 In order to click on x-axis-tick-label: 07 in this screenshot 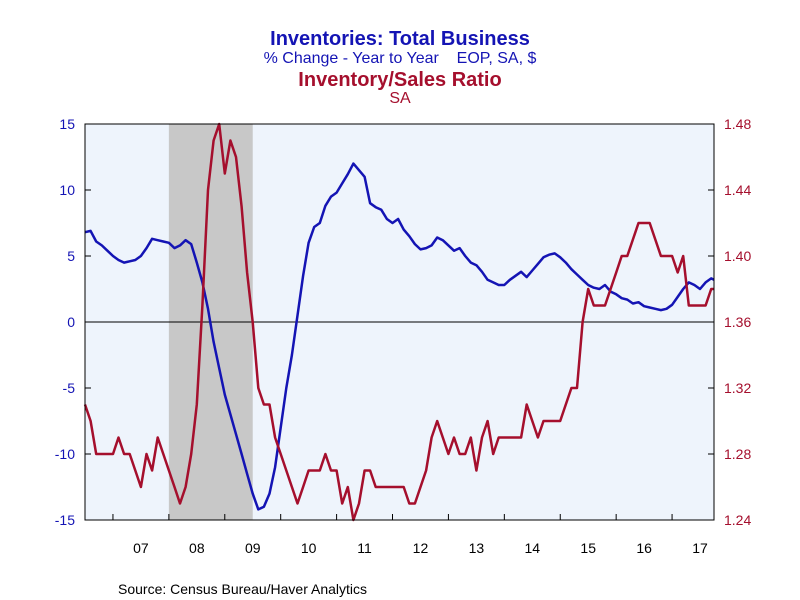, I will do `click(141, 548)`.